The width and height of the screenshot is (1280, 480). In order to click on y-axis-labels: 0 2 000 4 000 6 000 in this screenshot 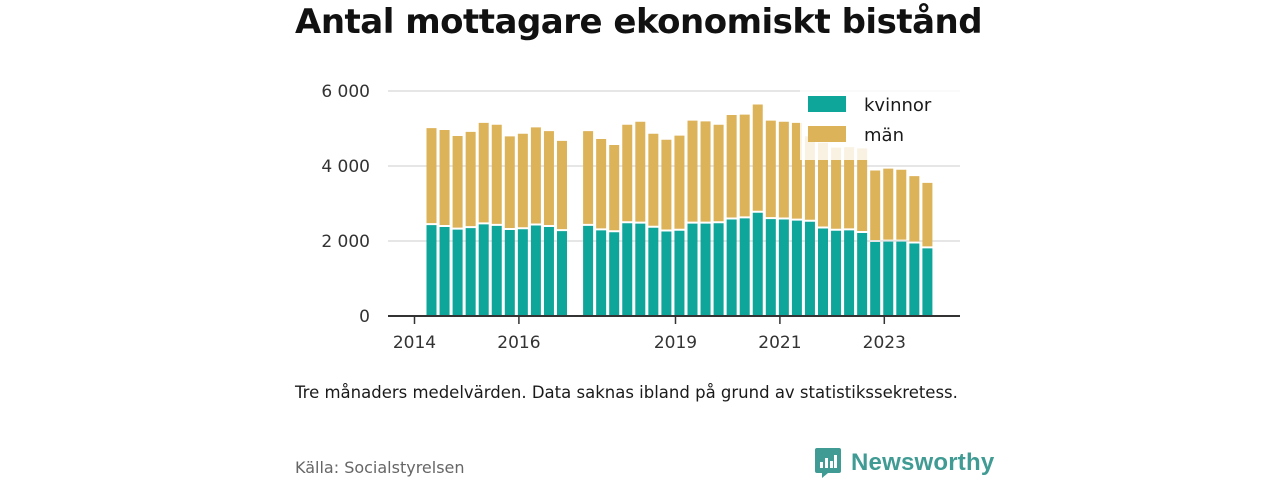, I will do `click(345, 204)`.